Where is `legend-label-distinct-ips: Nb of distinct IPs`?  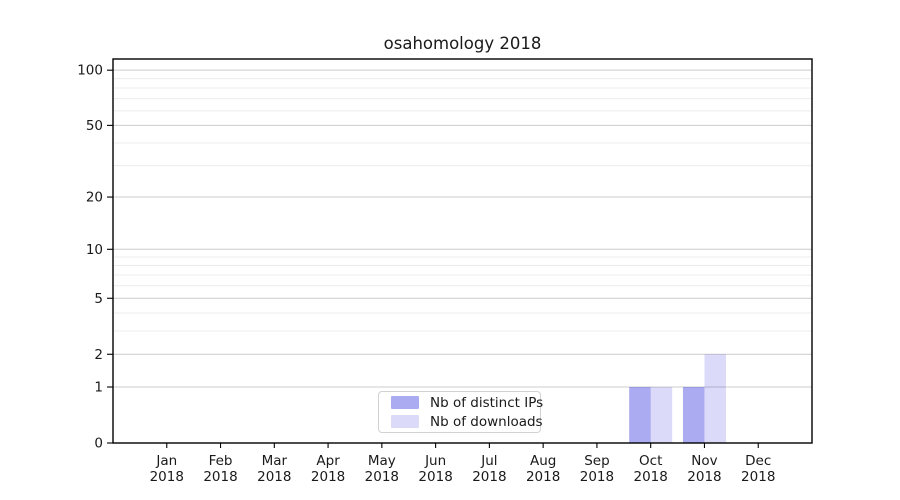
legend-label-distinct-ips: Nb of distinct IPs is located at coordinates (487, 402).